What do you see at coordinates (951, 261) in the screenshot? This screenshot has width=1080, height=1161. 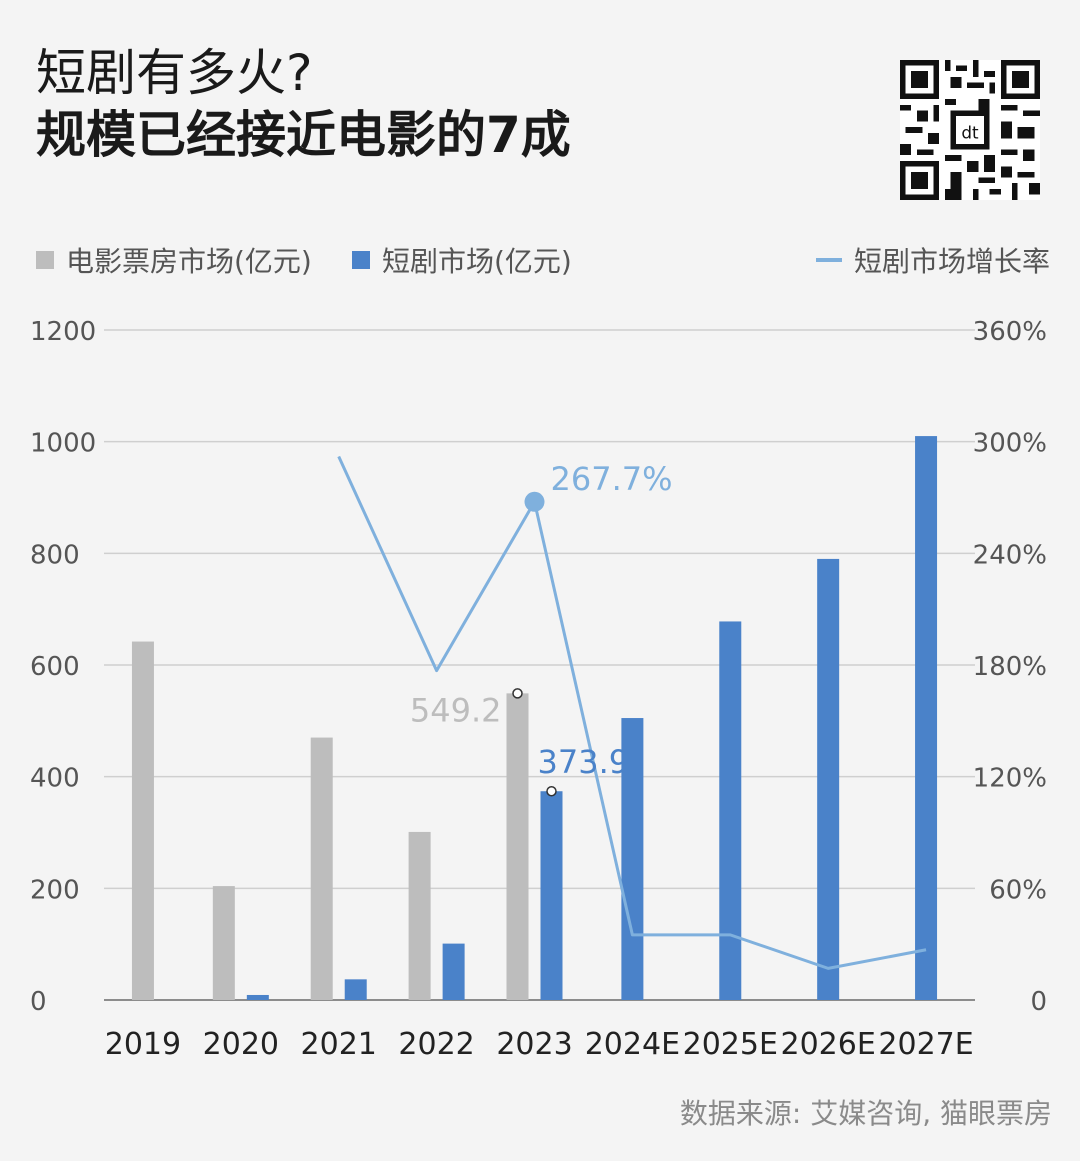 I see `legend-label-growth: 短剧市场增长率` at bounding box center [951, 261].